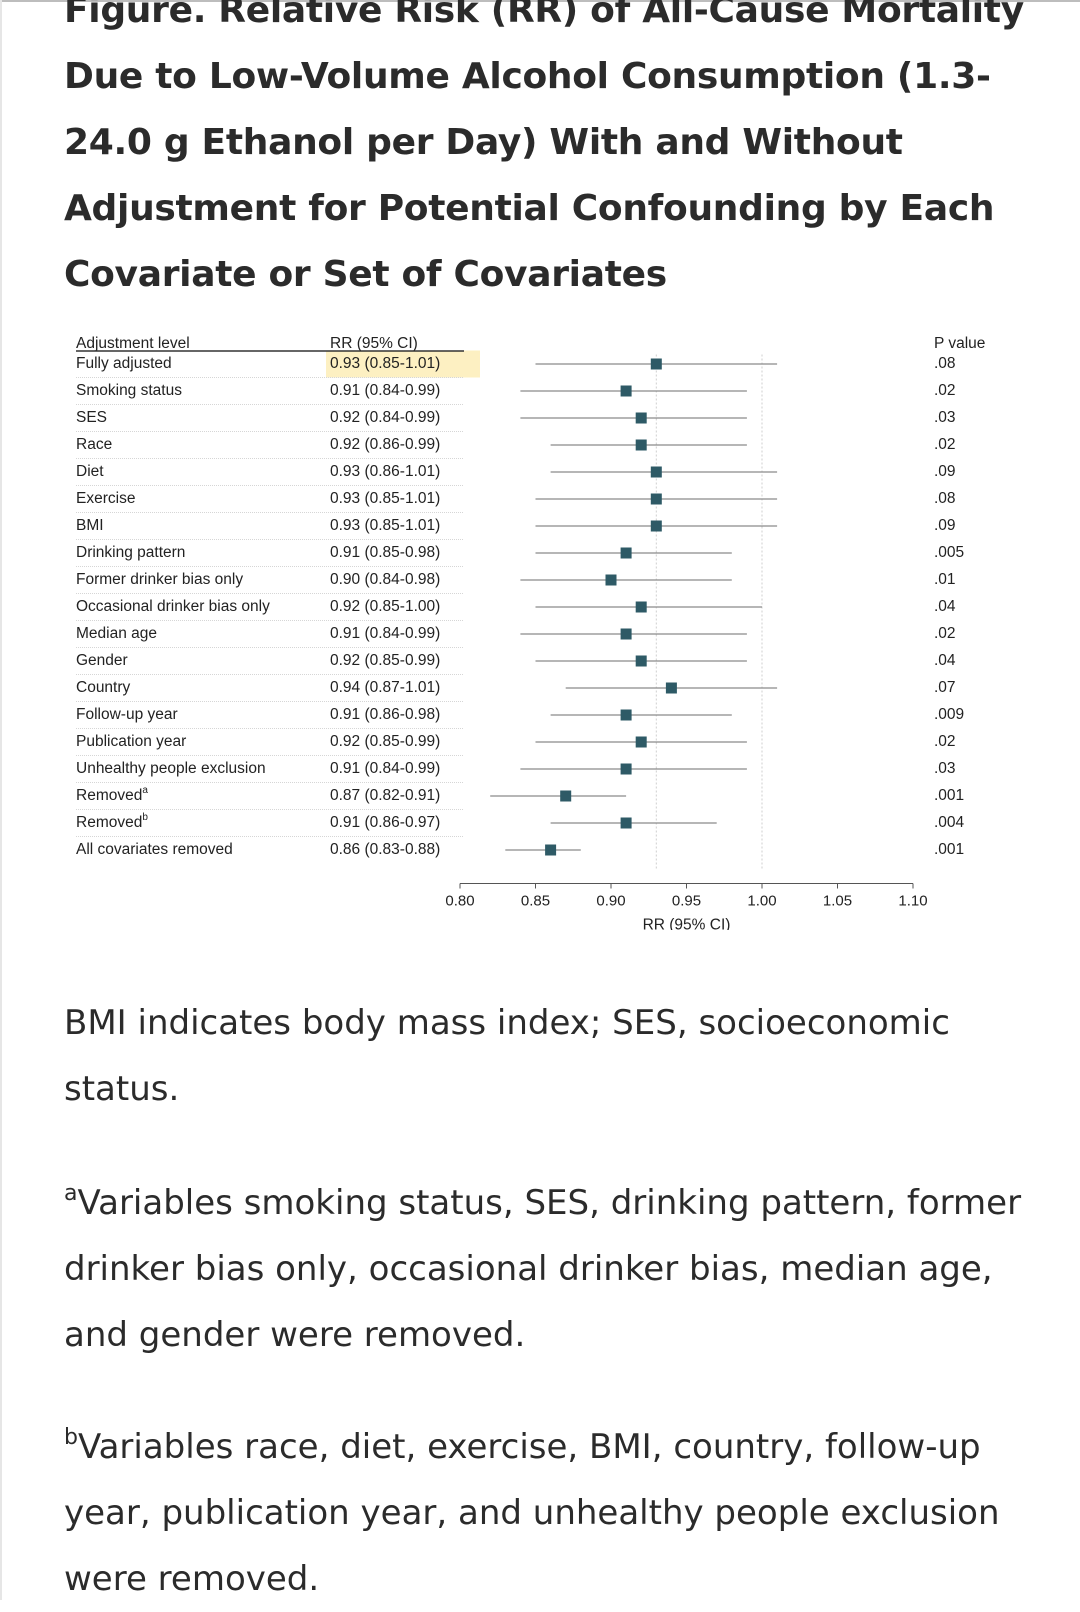 The height and width of the screenshot is (1612, 1080). I want to click on x-tick-label: 0.85, so click(535, 900).